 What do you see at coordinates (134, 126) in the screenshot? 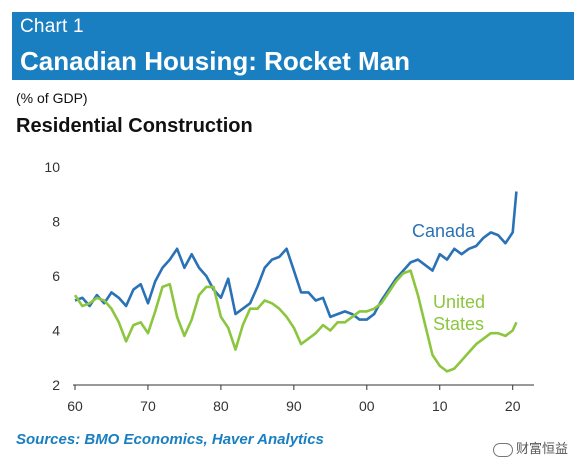
I see `chart-subtitle: Residential Construction` at bounding box center [134, 126].